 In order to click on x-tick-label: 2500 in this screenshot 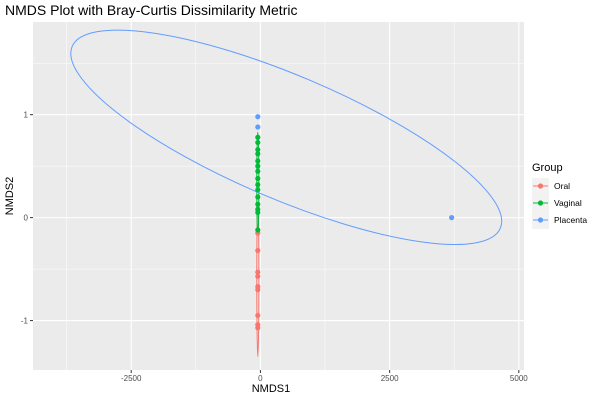, I will do `click(390, 378)`.